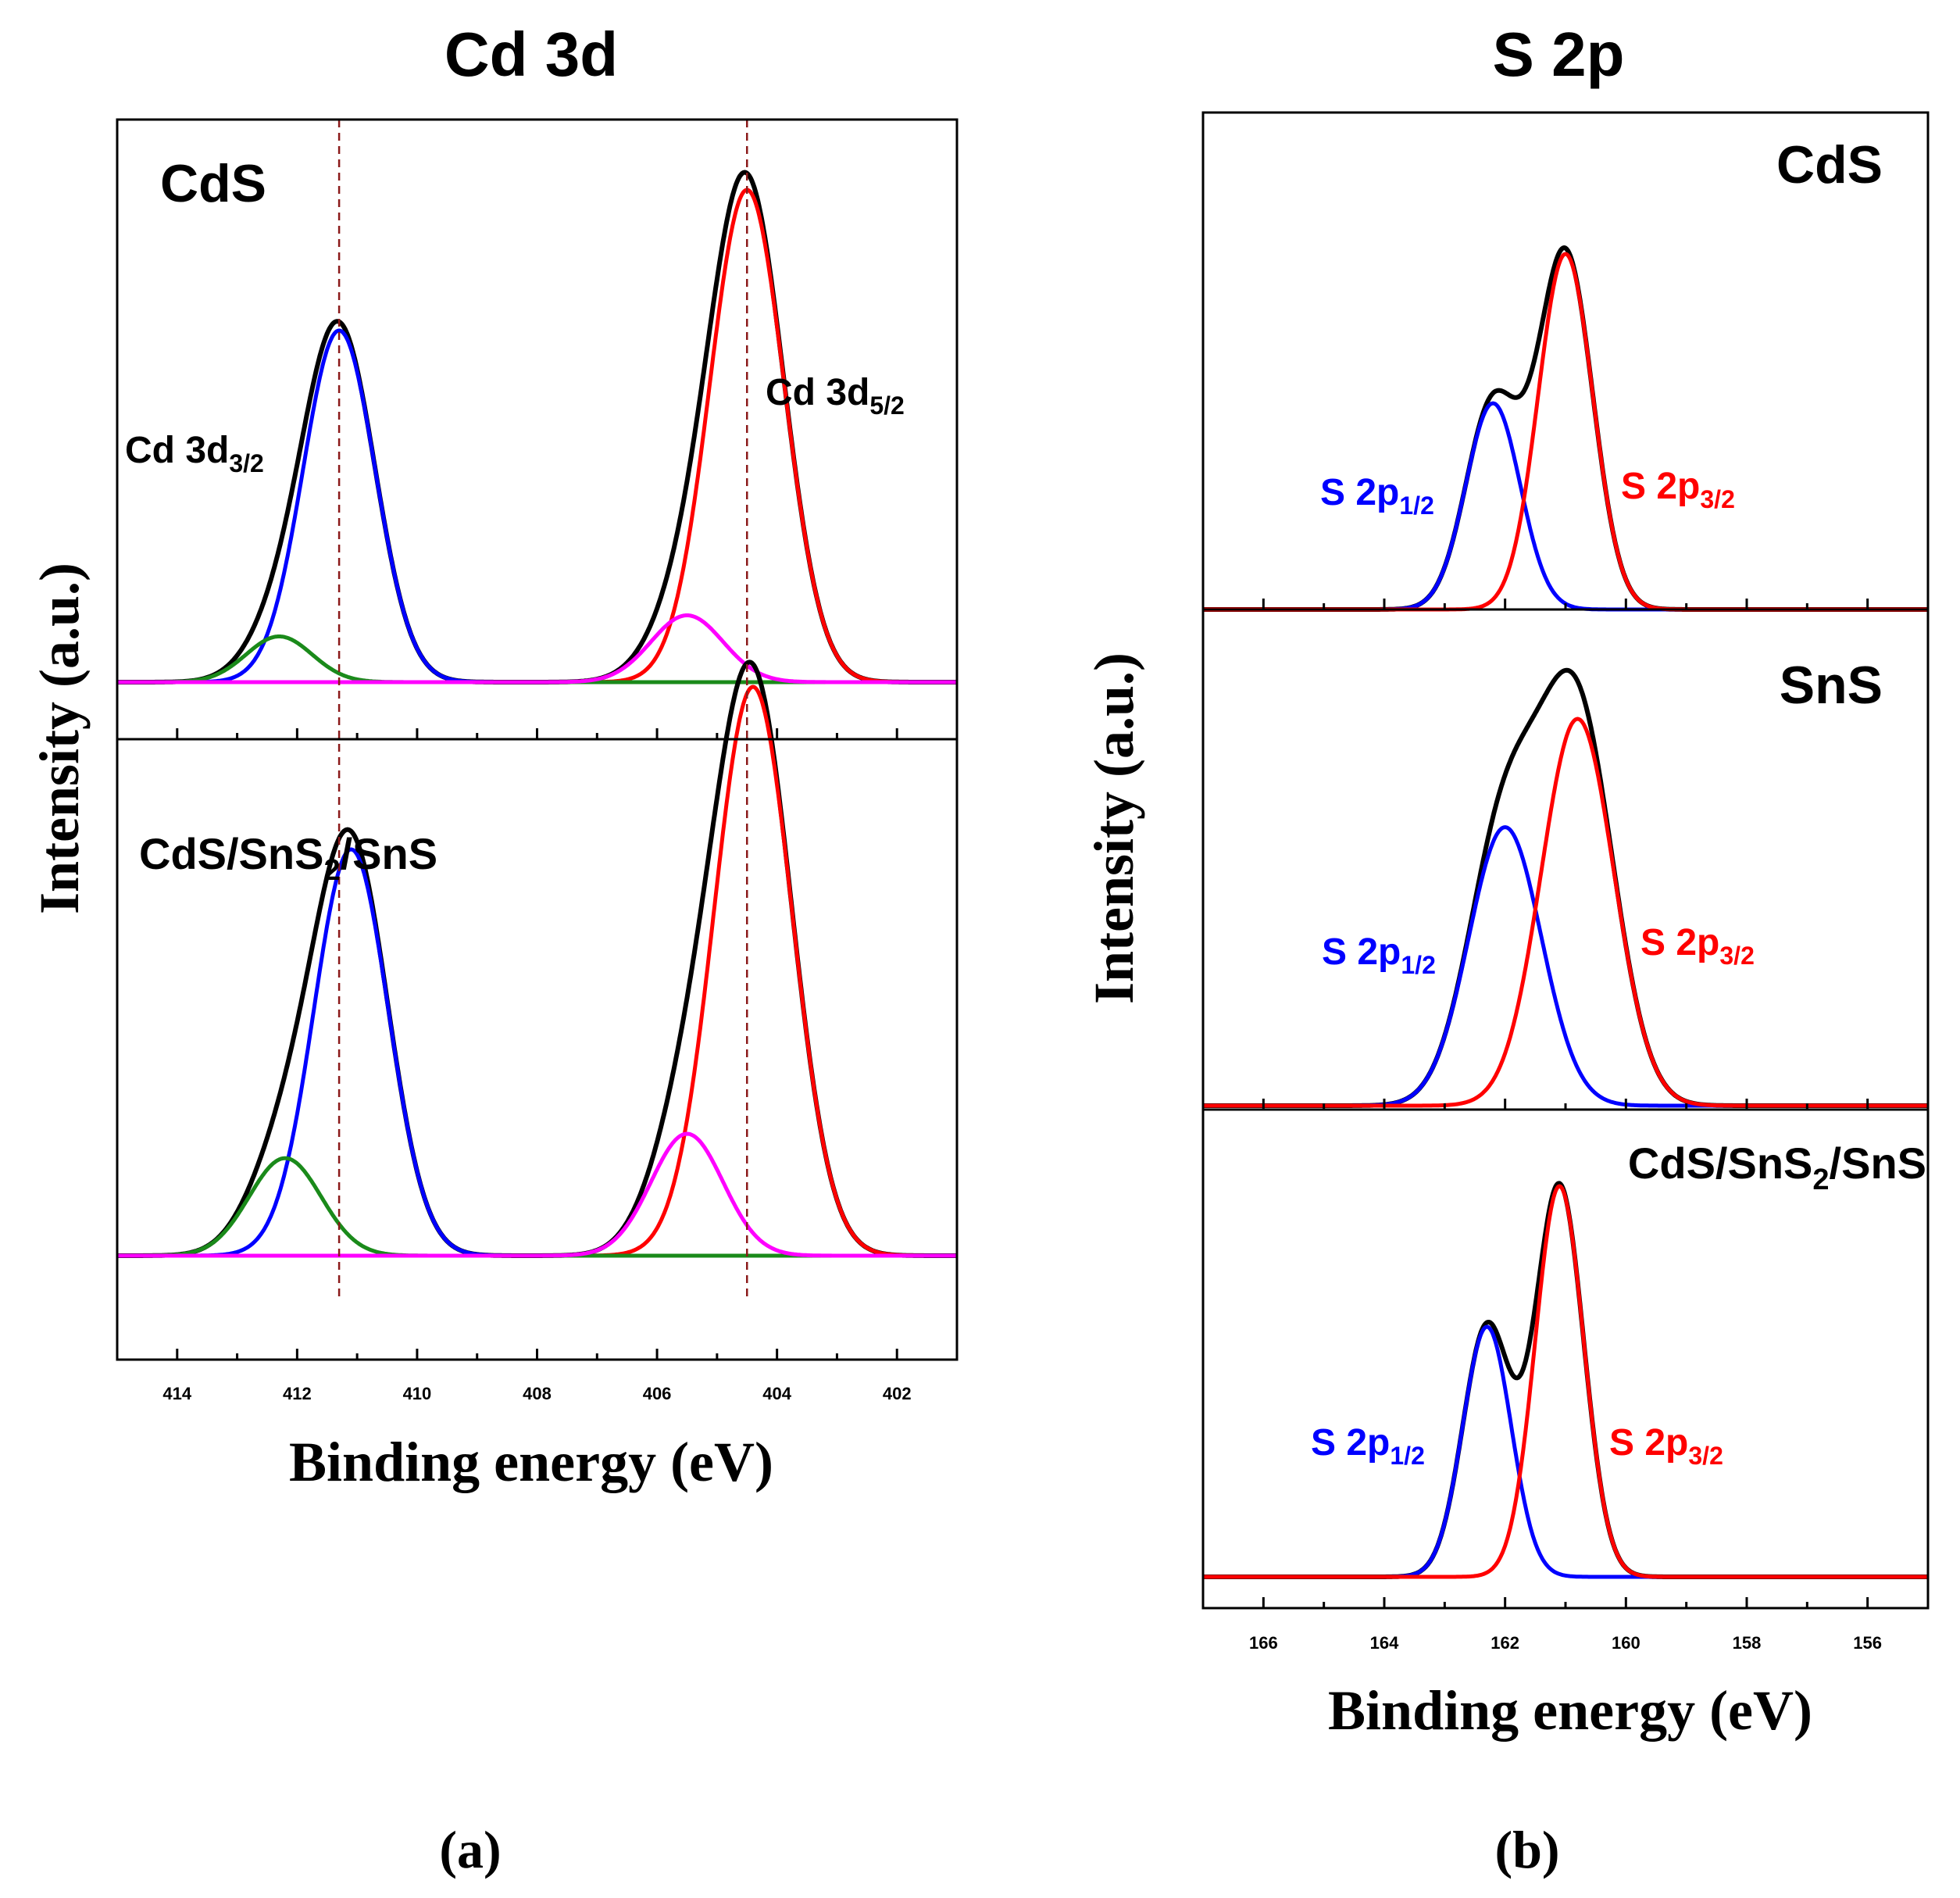  What do you see at coordinates (59, 738) in the screenshot?
I see `chart-a-ylabel: Intensity (a.u.)` at bounding box center [59, 738].